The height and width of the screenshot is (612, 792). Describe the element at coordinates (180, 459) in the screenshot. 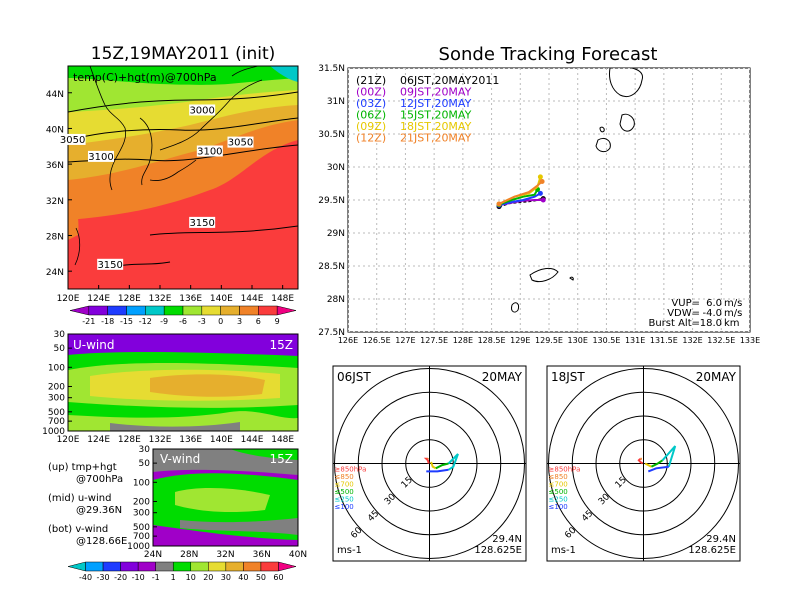

I see `v-label: V-wind` at that location.